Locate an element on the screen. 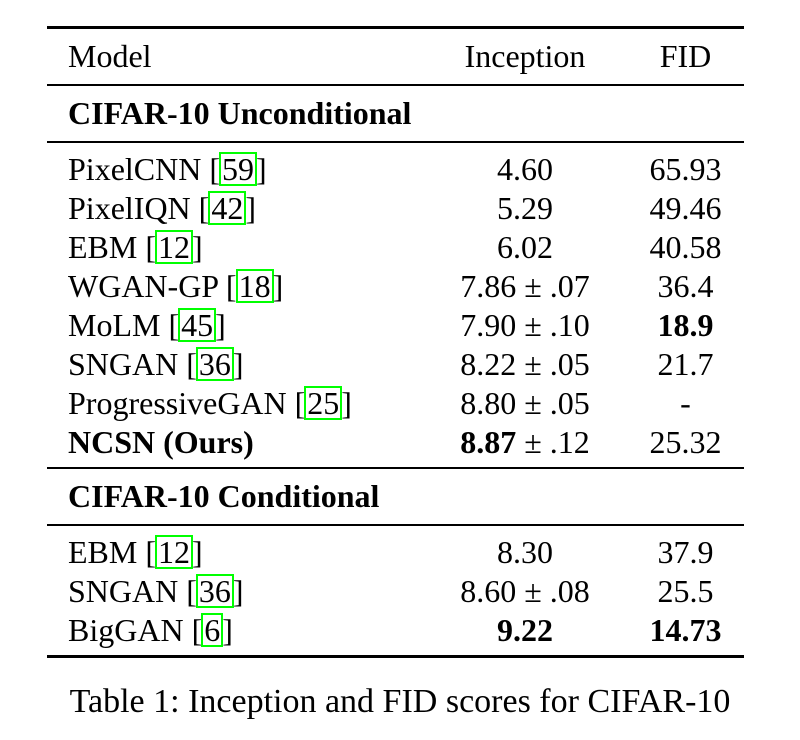  inception-cell: 7.86 ± .07 is located at coordinates (525, 286).